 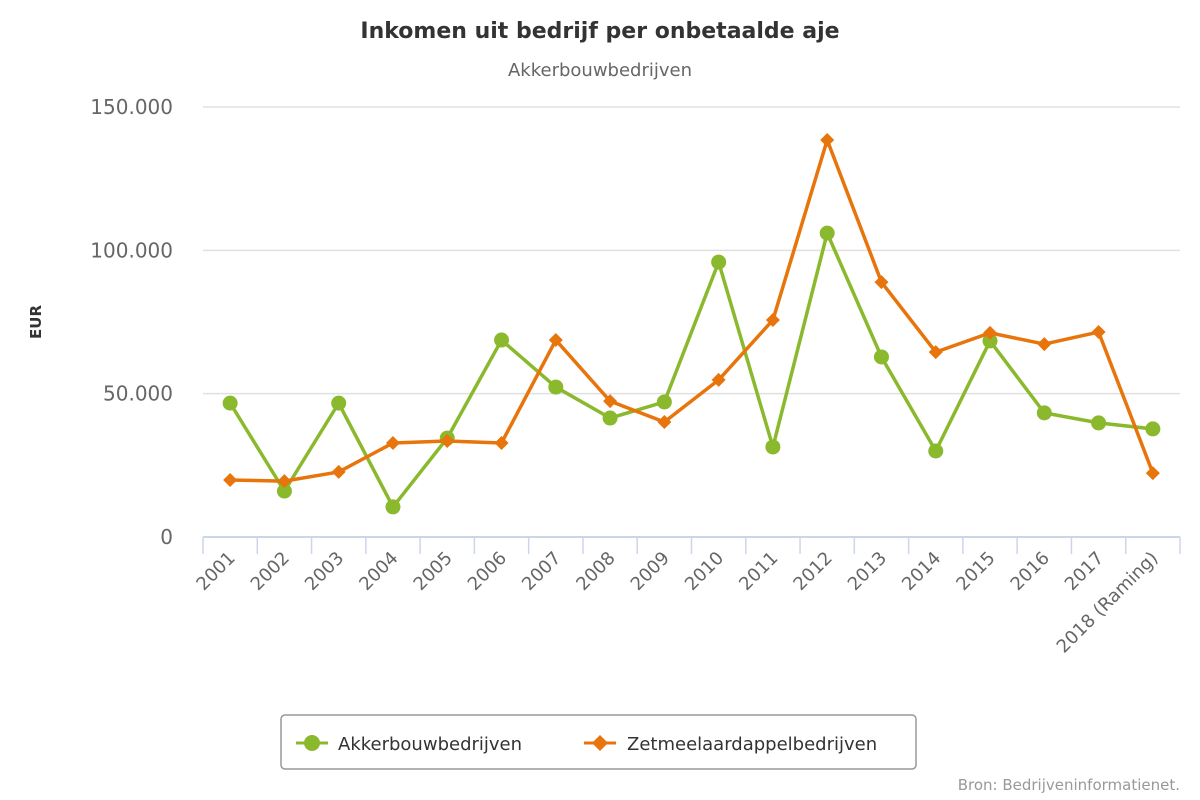 I want to click on y-tick-label: 100.000, so click(x=131, y=250).